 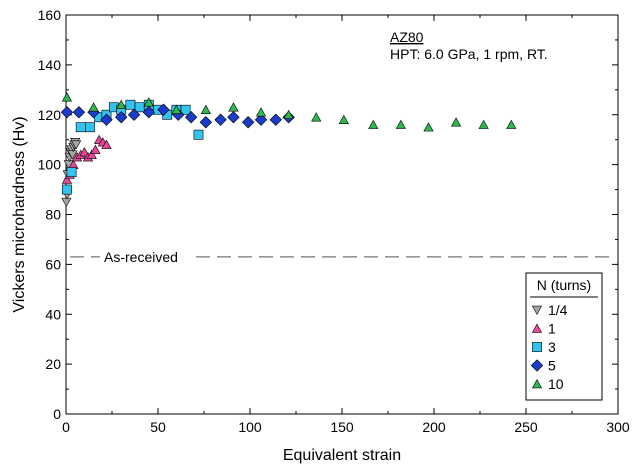 What do you see at coordinates (564, 285) in the screenshot?
I see `legend-title: N (turns)` at bounding box center [564, 285].